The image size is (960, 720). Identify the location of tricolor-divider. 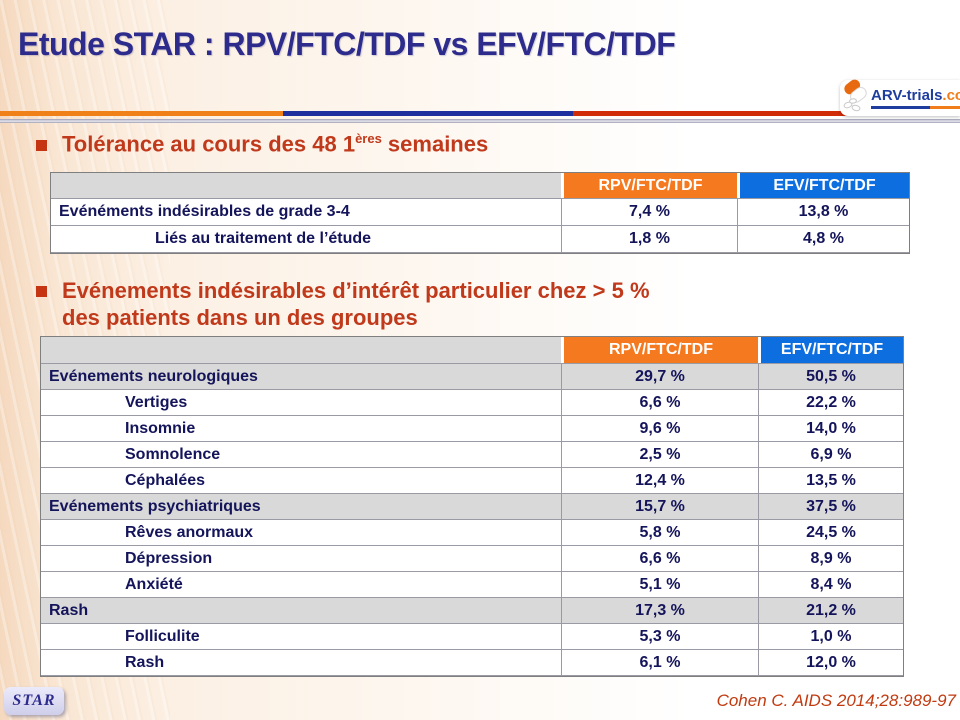
(480, 113).